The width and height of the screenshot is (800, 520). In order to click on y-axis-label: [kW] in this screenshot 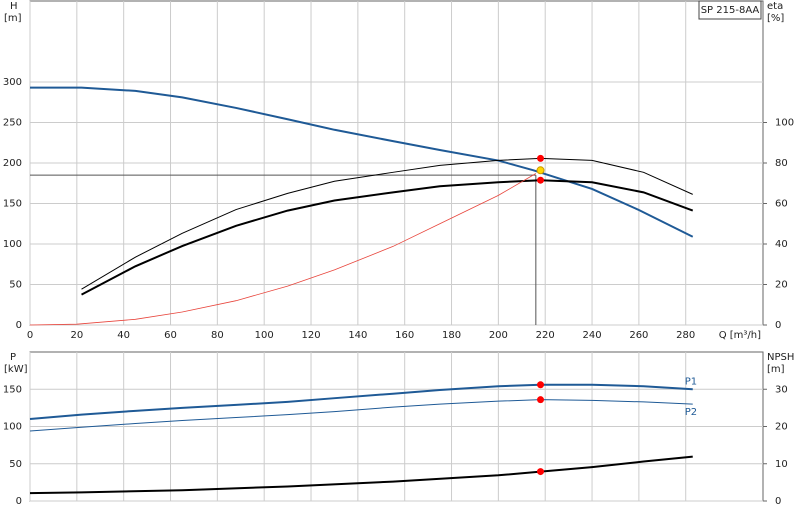, I will do `click(16, 369)`.